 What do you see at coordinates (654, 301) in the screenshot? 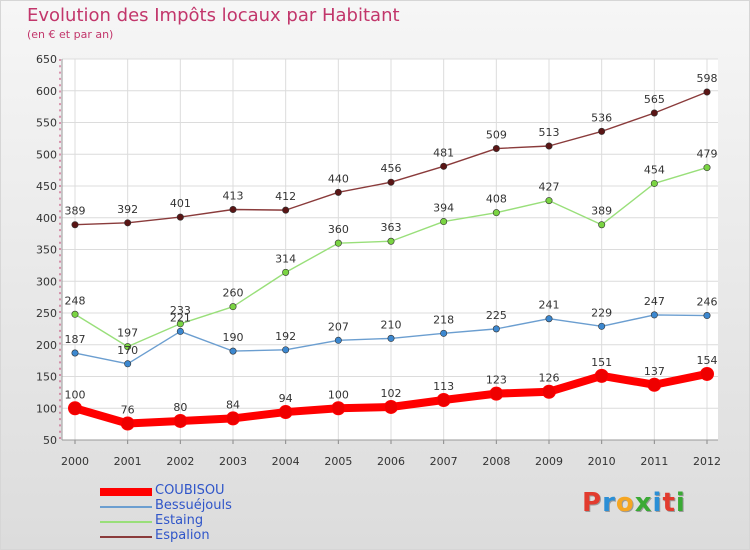
I see `data-label-1: 247` at bounding box center [654, 301].